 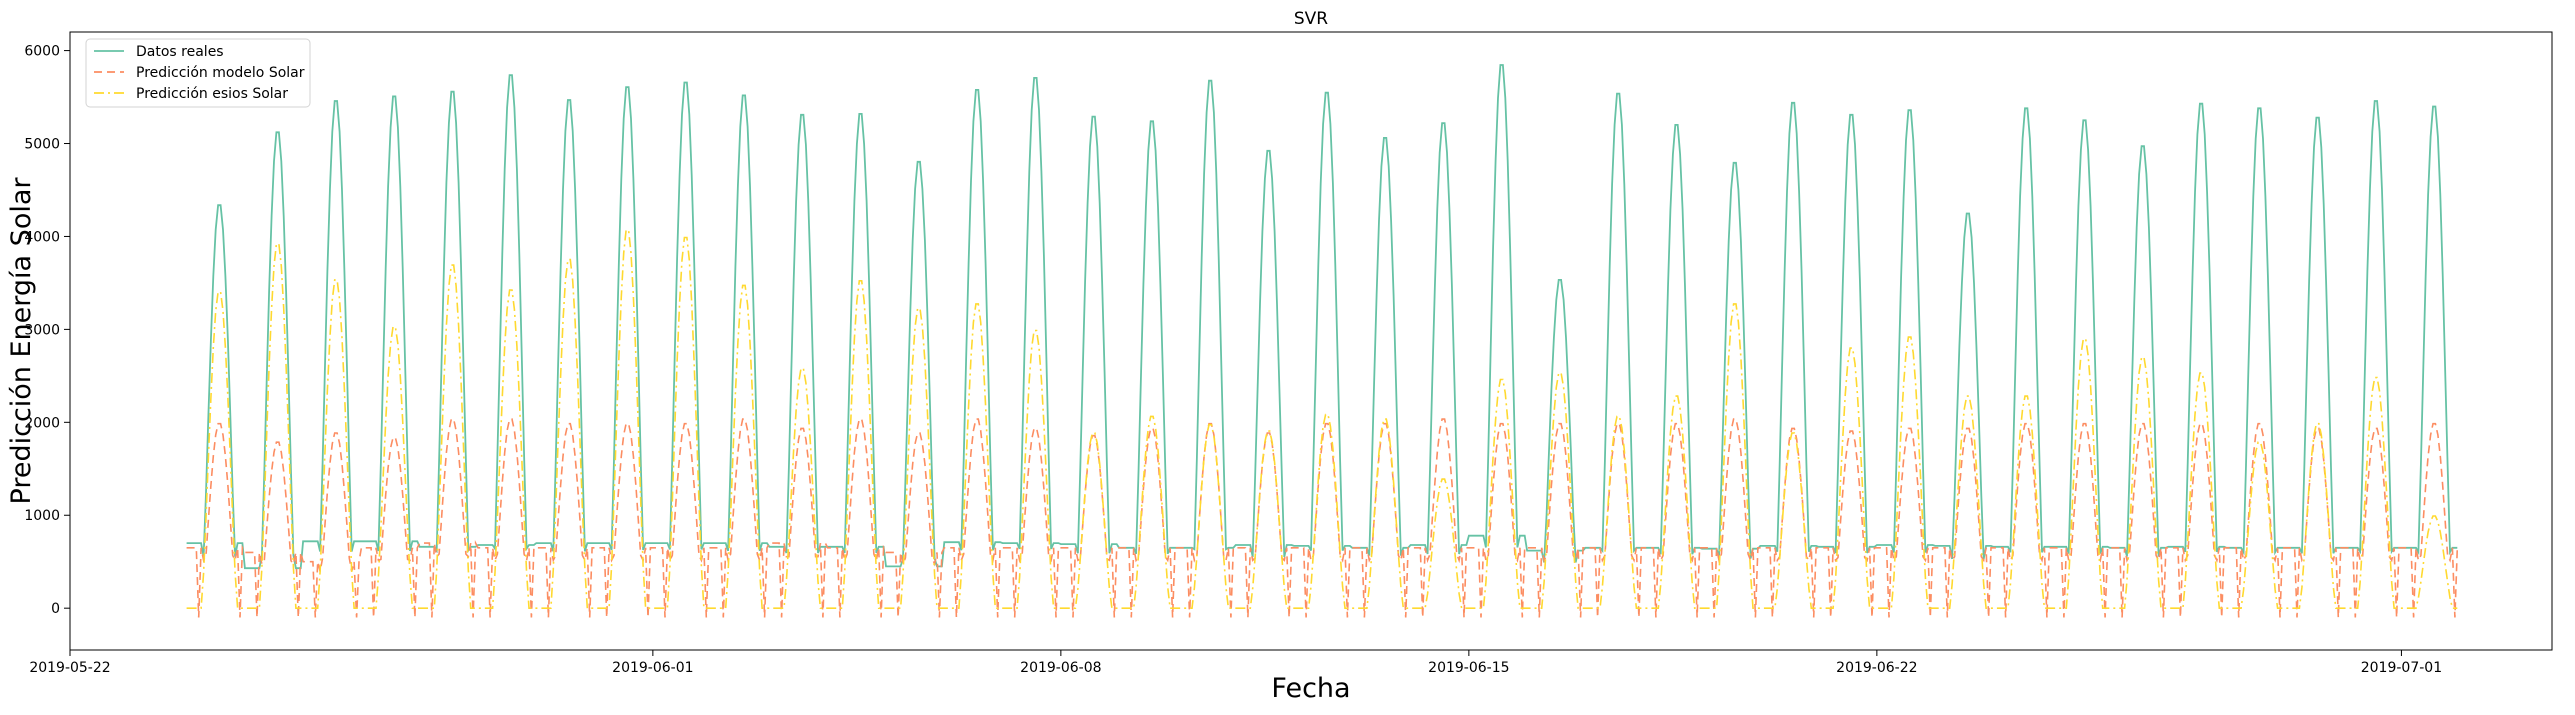 What do you see at coordinates (180, 52) in the screenshot?
I see `legend-label: Datos reales` at bounding box center [180, 52].